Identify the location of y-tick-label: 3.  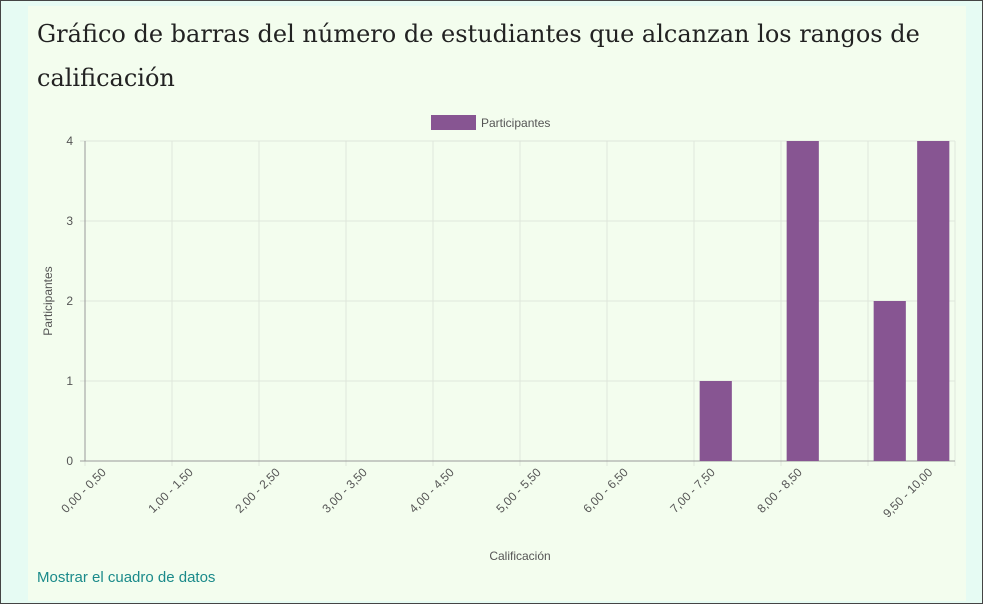
(69, 221).